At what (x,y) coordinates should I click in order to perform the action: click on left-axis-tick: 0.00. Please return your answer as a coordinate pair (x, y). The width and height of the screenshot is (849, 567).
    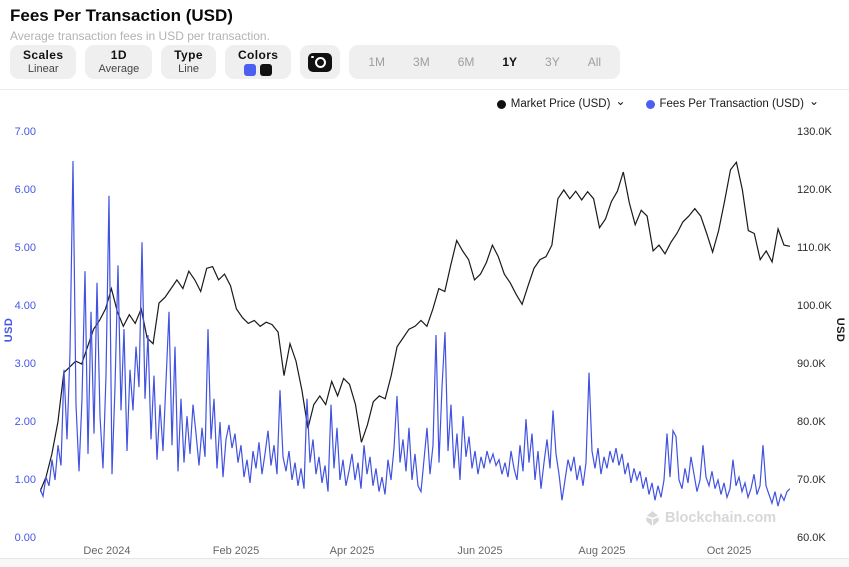
    Looking at the image, I should click on (25, 538).